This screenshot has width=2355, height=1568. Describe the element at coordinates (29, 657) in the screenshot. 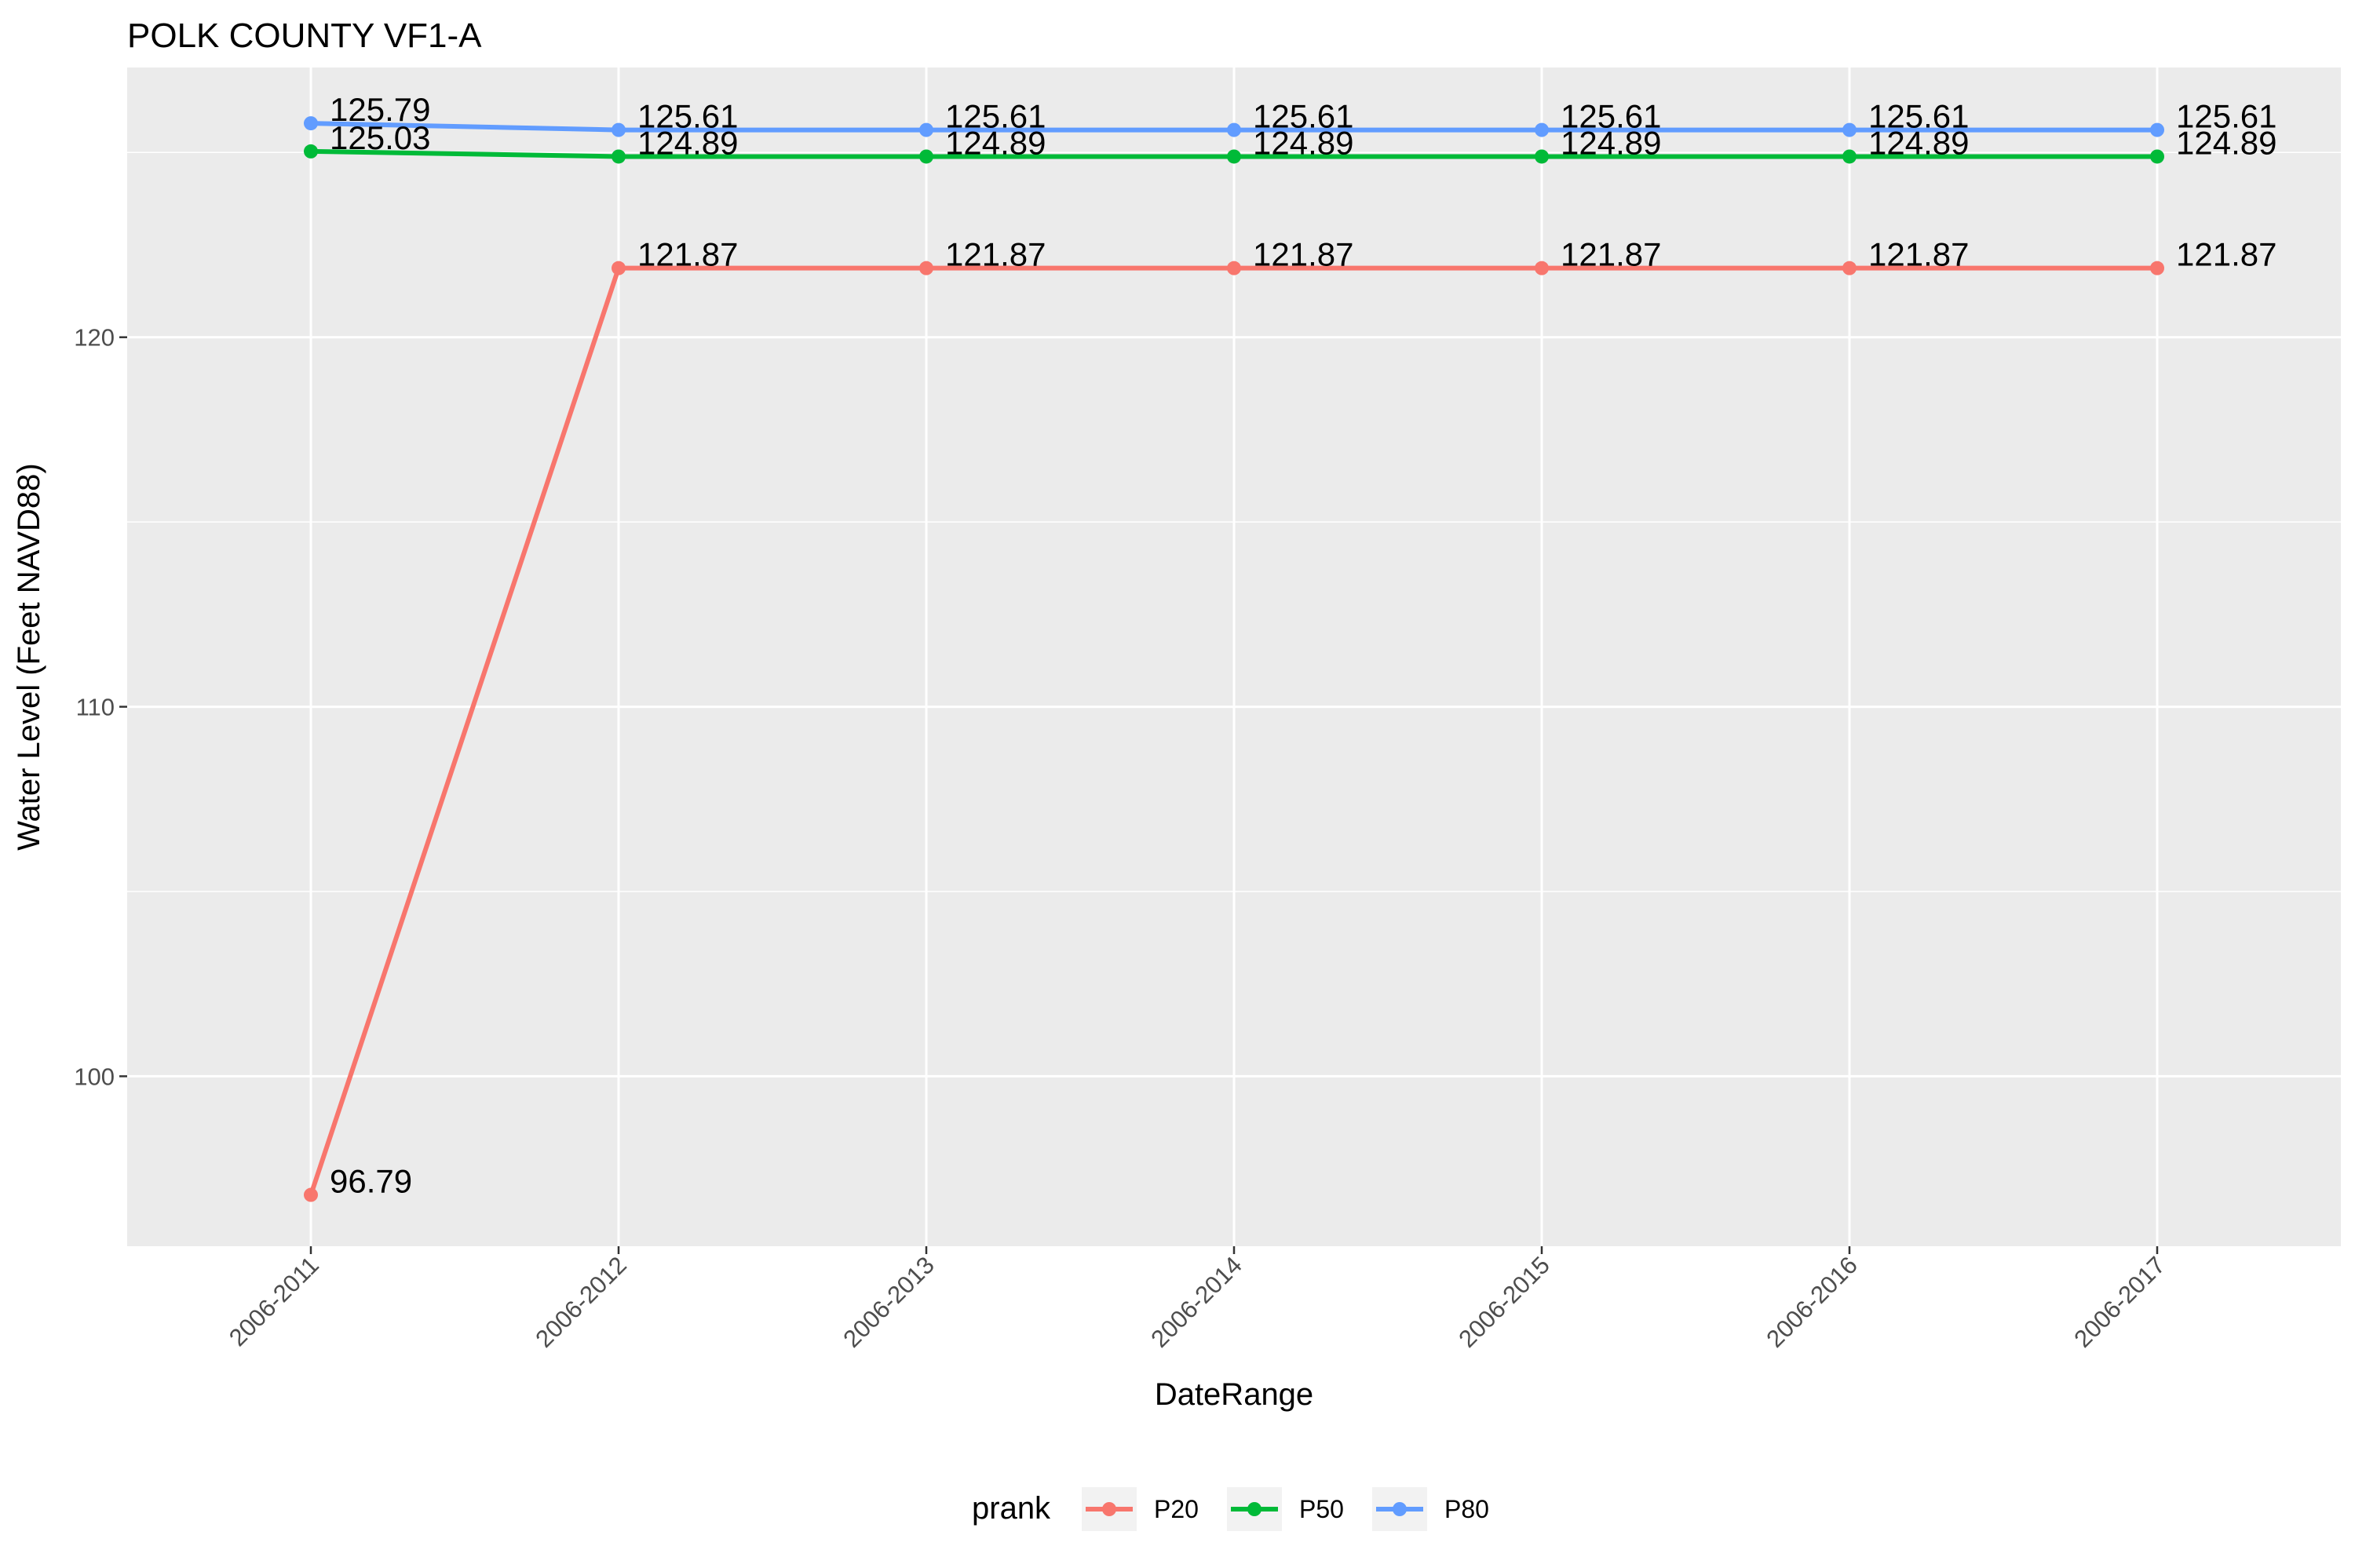

I see `y-axis-title: Water Level (Feet NAVD88)` at that location.